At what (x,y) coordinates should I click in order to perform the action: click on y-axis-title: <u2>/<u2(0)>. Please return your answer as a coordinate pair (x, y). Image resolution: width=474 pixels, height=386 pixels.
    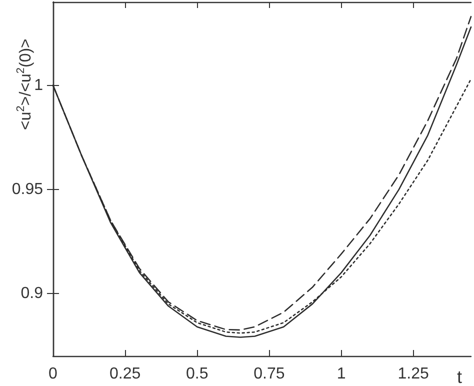
    Looking at the image, I should click on (24, 84).